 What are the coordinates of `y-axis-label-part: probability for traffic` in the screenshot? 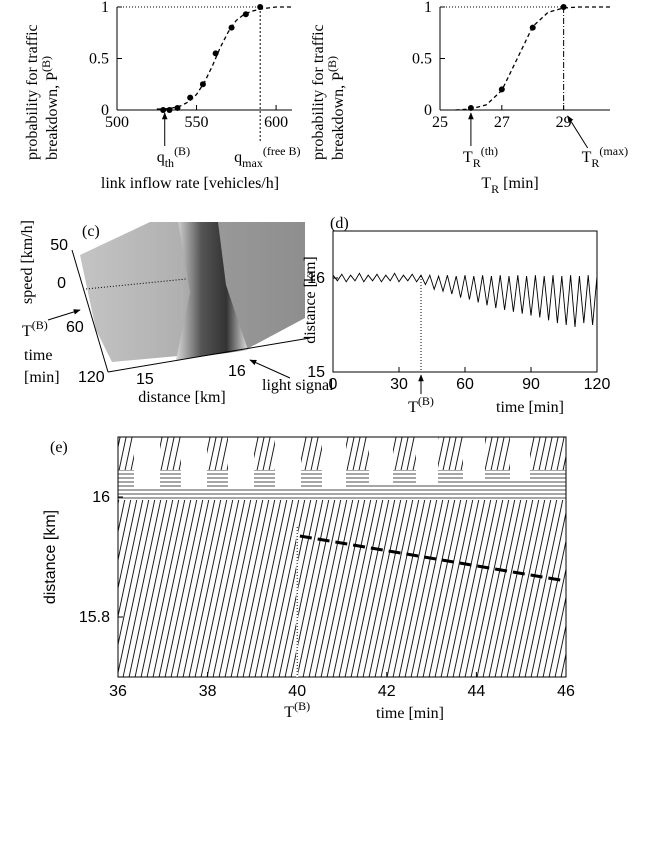 It's located at (318, 92).